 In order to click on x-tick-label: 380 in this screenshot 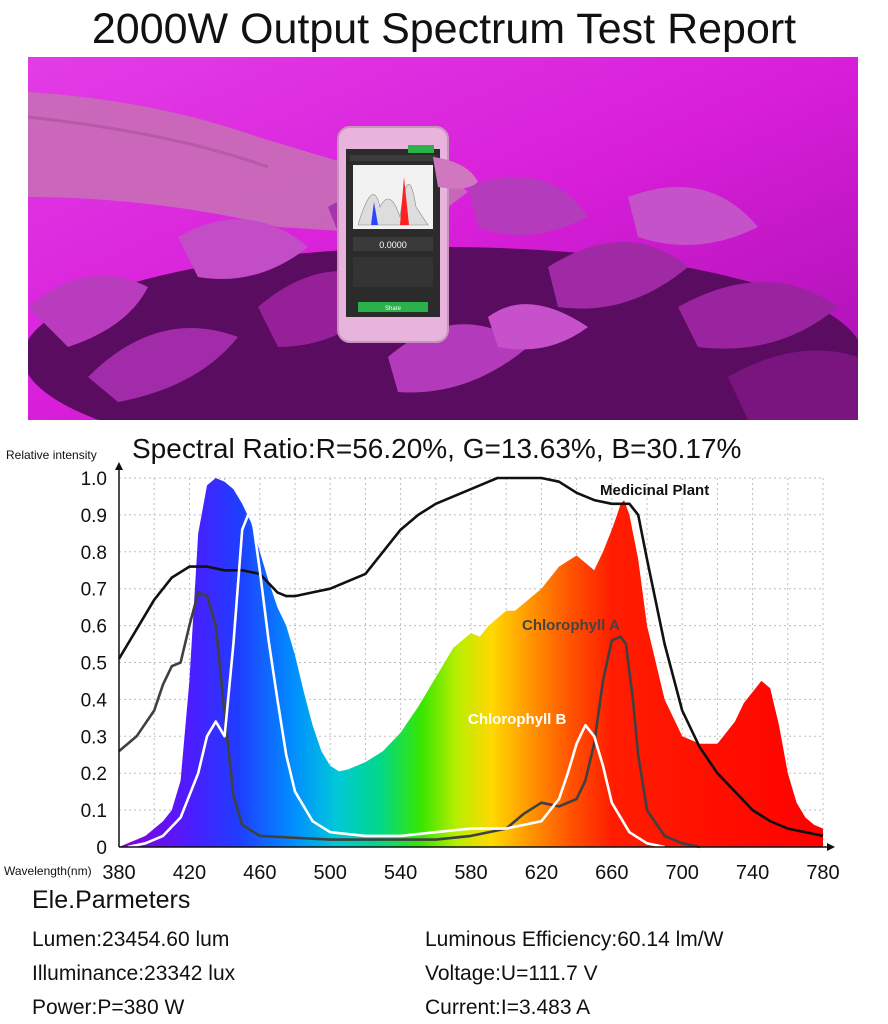, I will do `click(118, 873)`.